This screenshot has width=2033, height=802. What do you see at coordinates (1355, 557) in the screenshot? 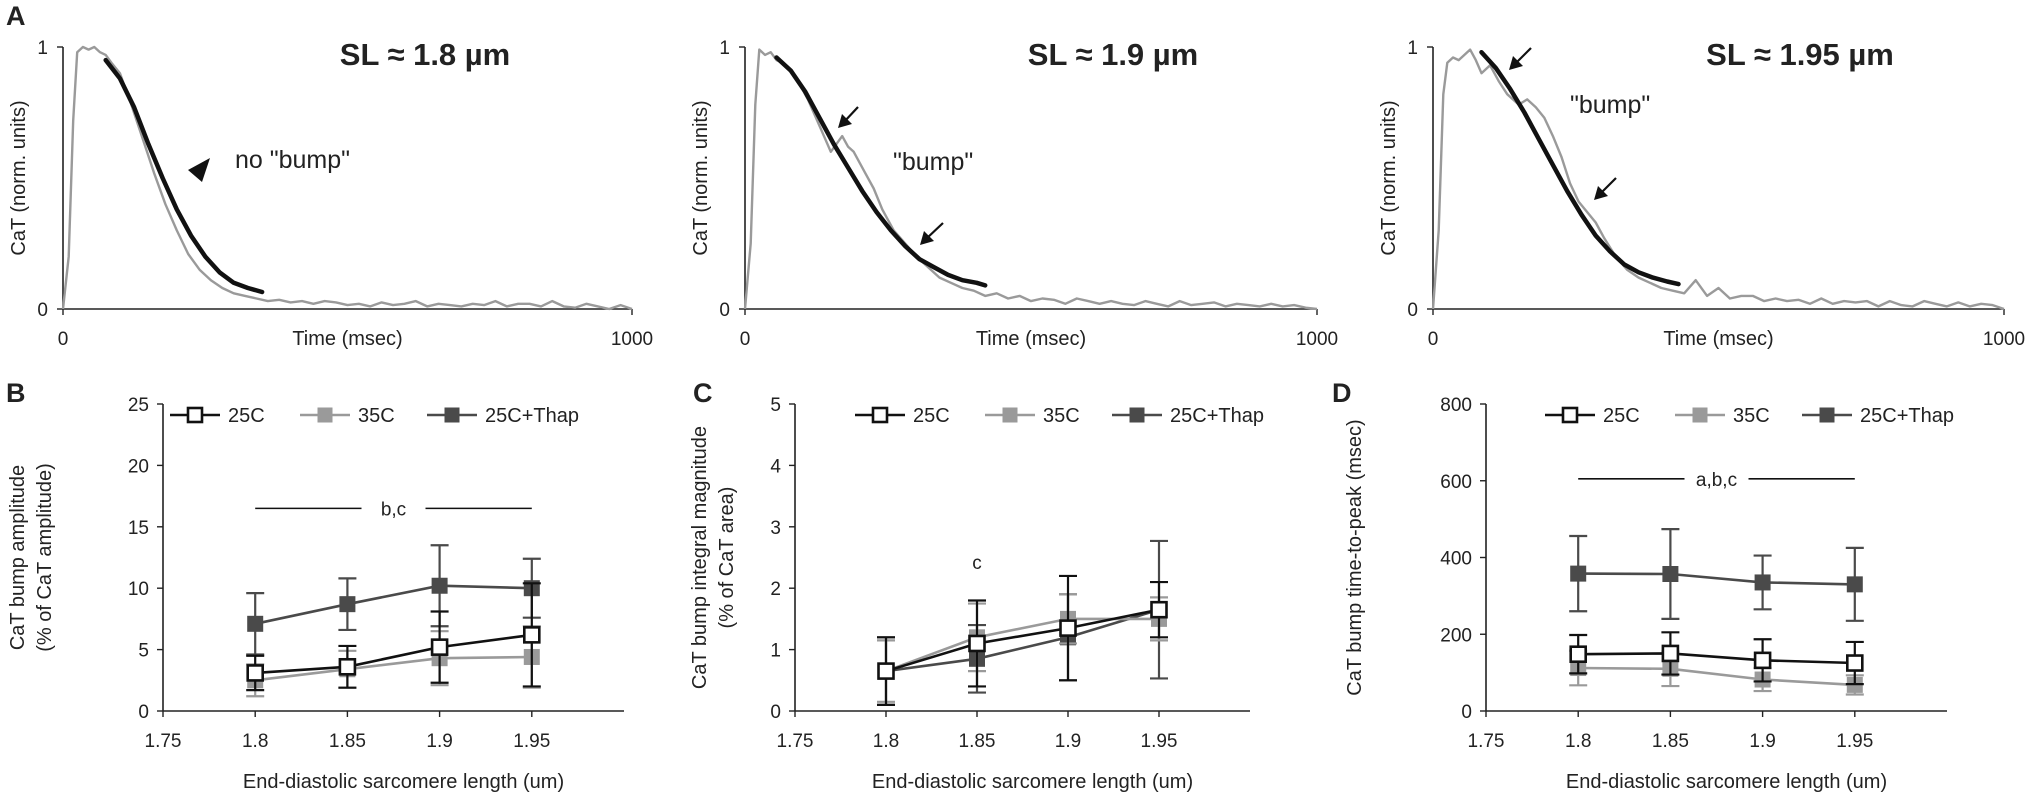
I see `y-axis-label: CaT bump time-to-peak (msec)` at bounding box center [1355, 557].